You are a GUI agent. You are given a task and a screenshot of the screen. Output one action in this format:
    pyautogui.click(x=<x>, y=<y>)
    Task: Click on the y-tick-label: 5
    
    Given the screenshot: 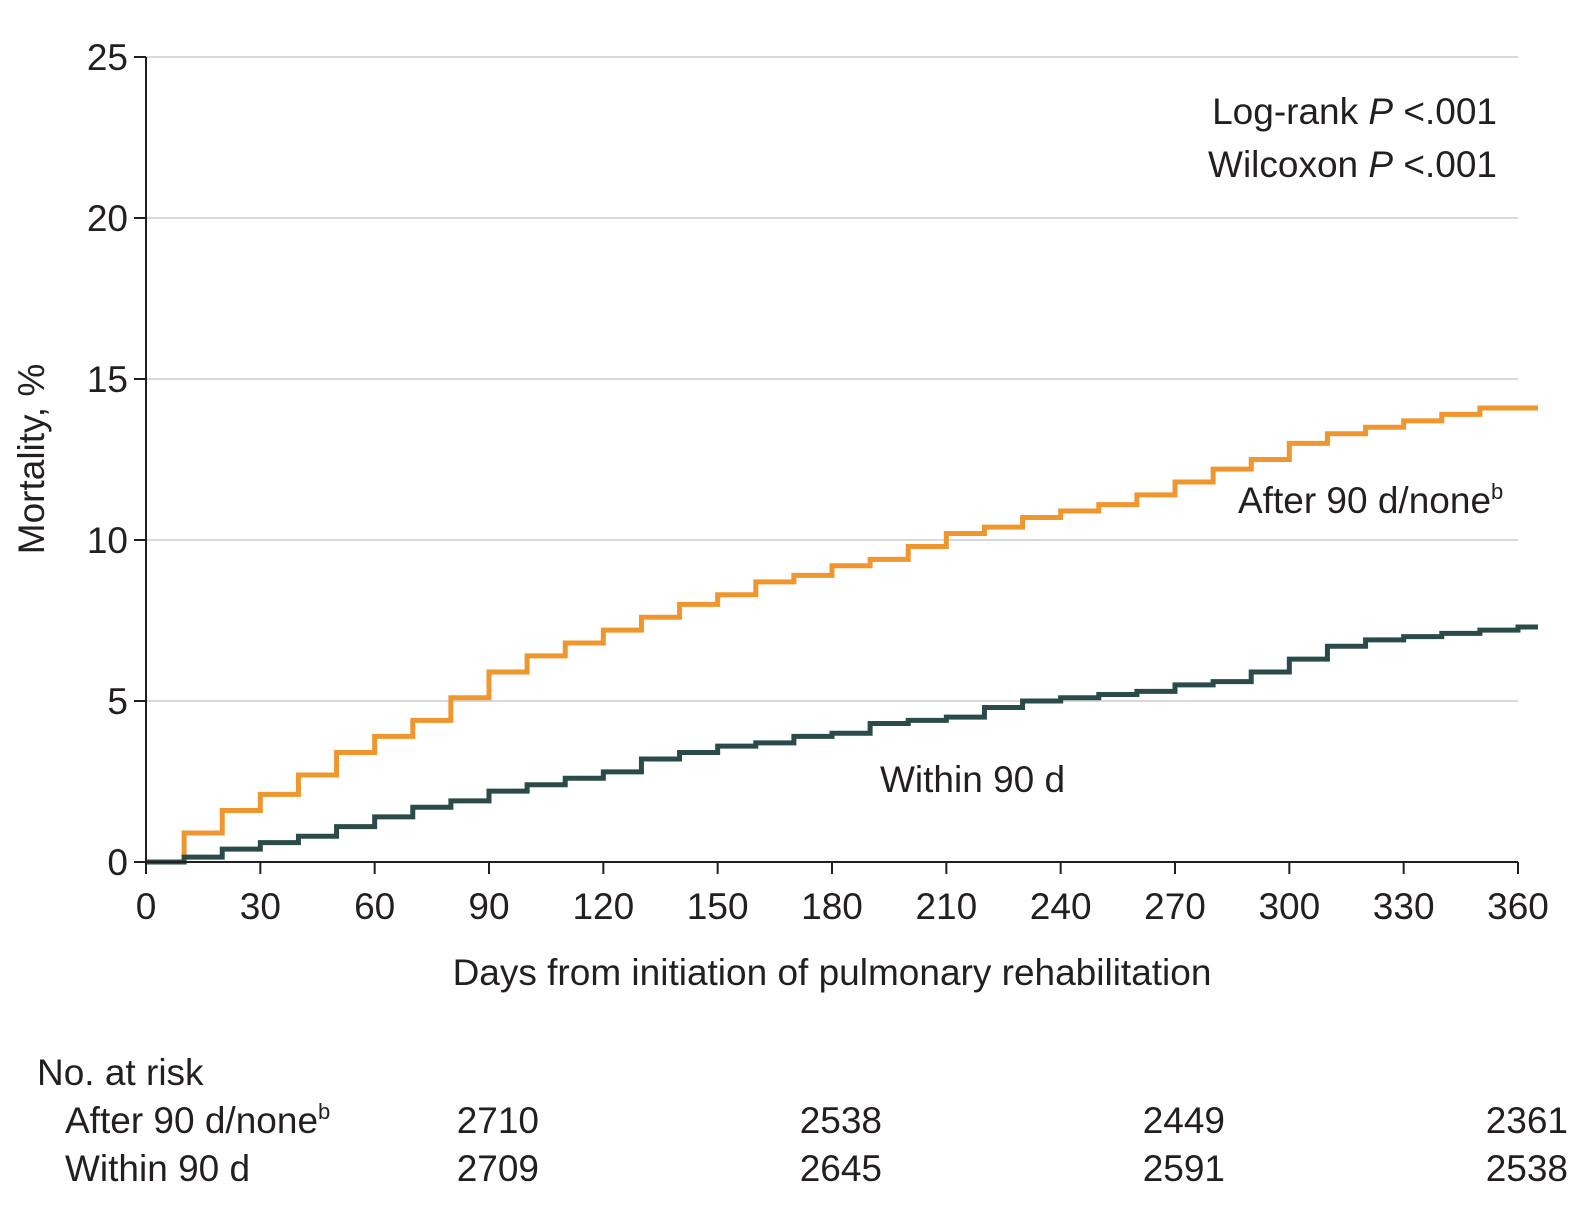 What is the action you would take?
    pyautogui.click(x=117, y=701)
    